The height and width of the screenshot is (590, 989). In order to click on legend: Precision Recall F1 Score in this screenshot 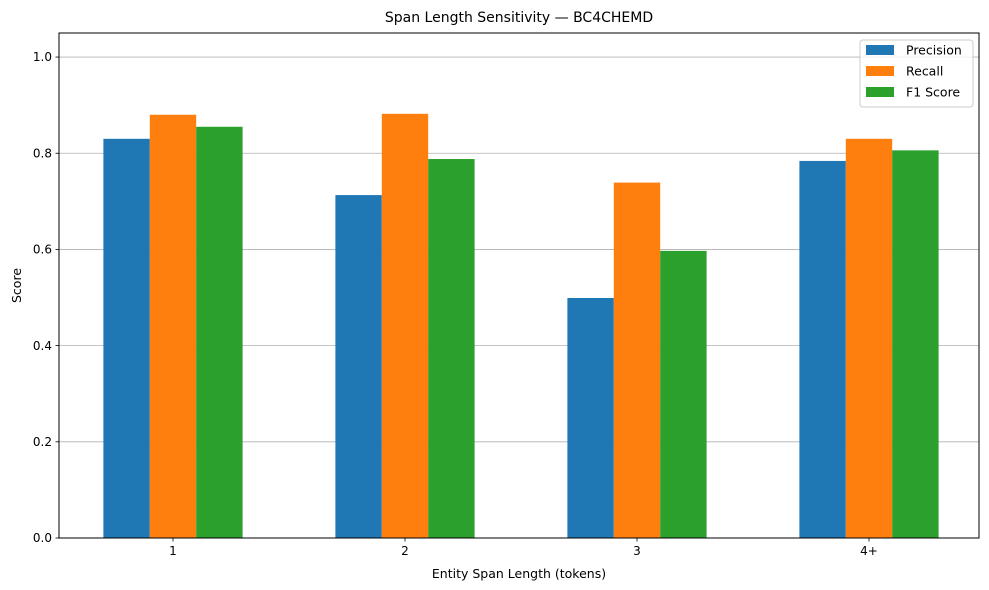, I will do `click(916, 73)`.